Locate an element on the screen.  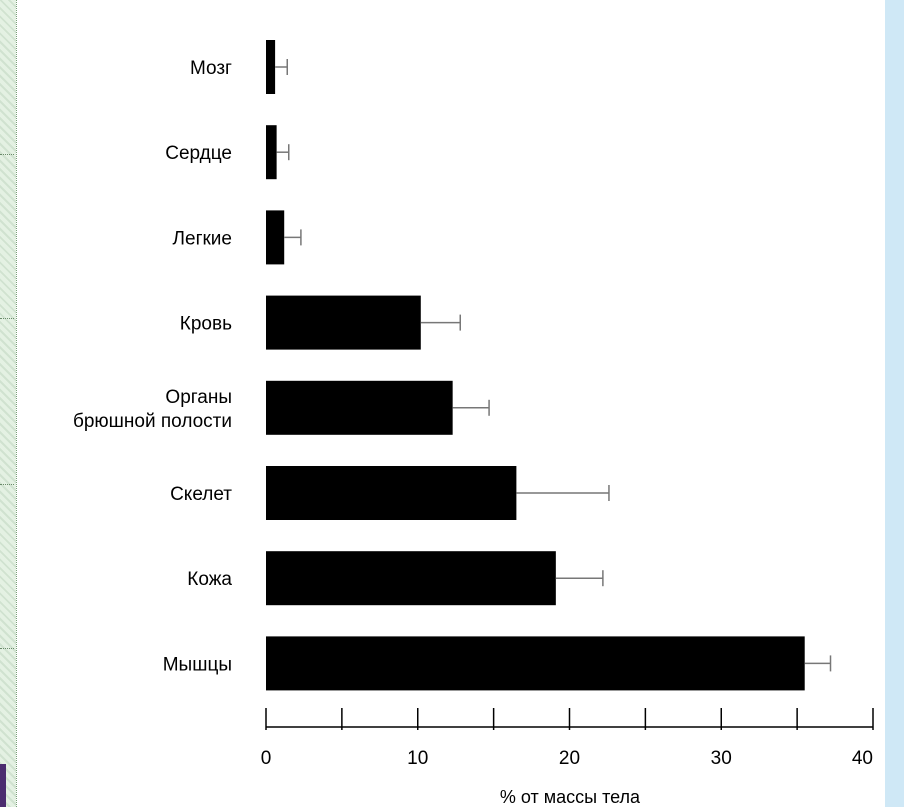
category-label: Органы брюшной полости is located at coordinates (152, 409).